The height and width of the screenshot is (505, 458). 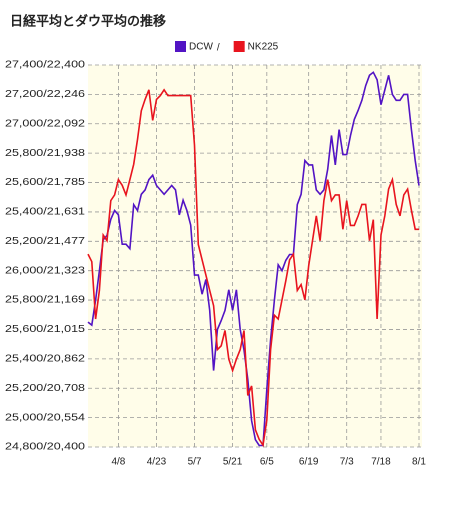 What do you see at coordinates (88, 20) in the screenshot?
I see `chart-title: 日経平均とダウ平均の推移` at bounding box center [88, 20].